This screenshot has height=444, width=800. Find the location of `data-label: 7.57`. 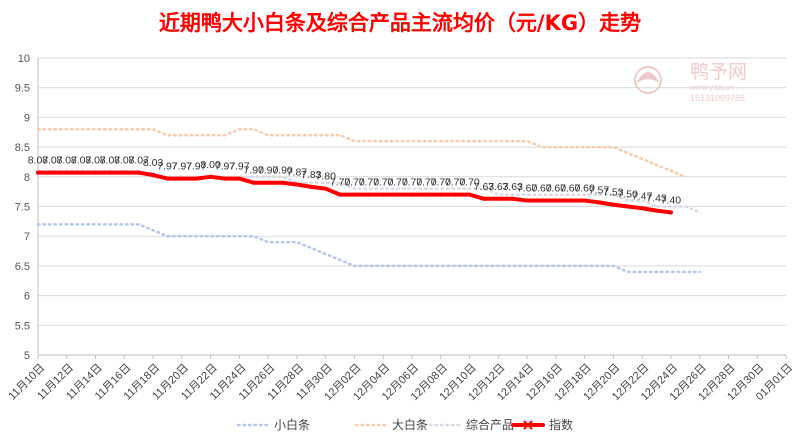

data-label: 7.57 is located at coordinates (599, 190).